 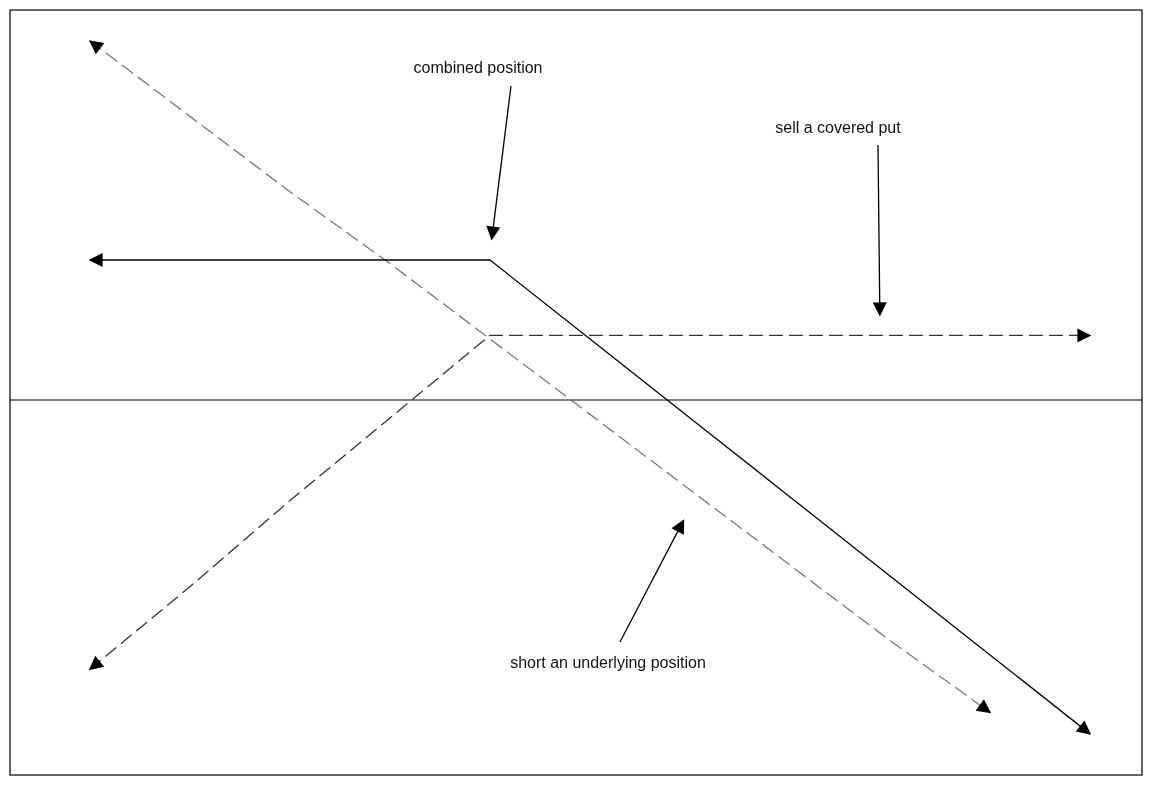 What do you see at coordinates (608, 662) in the screenshot?
I see `annotation: short an underlying position` at bounding box center [608, 662].